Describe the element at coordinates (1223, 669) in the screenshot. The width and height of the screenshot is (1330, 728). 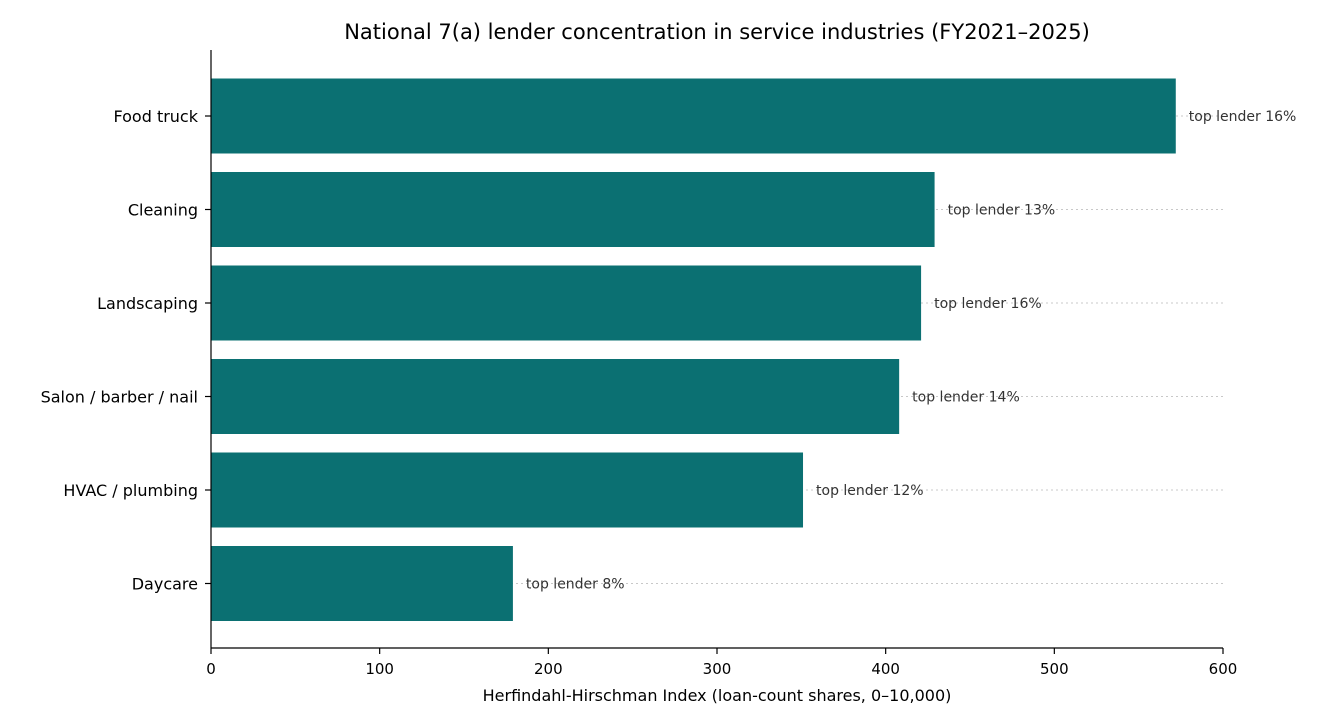
I see `x-tick-label-600: 600` at that location.